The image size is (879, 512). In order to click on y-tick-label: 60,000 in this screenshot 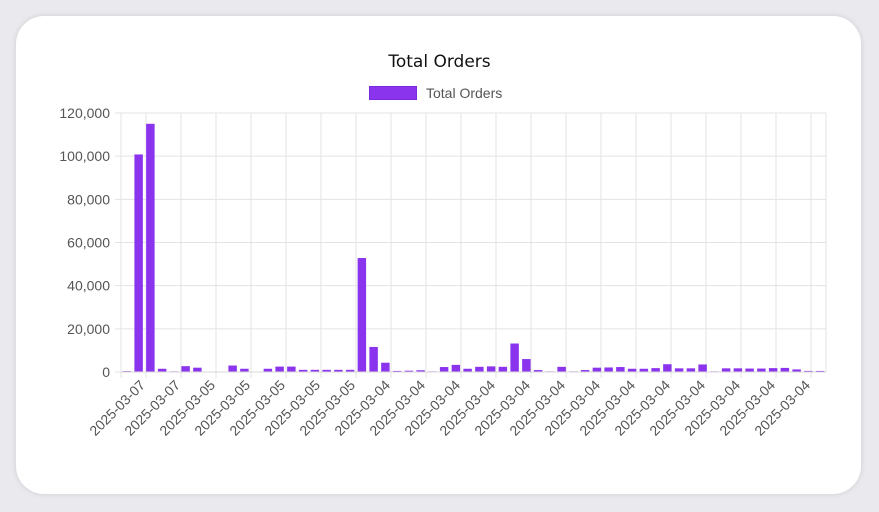, I will do `click(88, 243)`.